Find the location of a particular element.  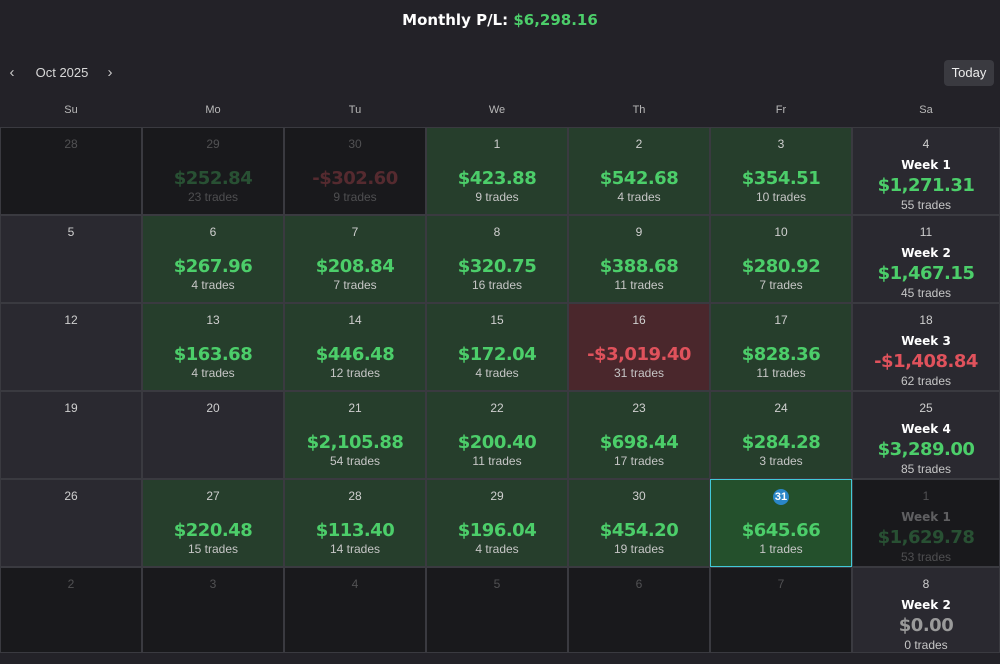

week-trade-count: 85 trades is located at coordinates (926, 469).